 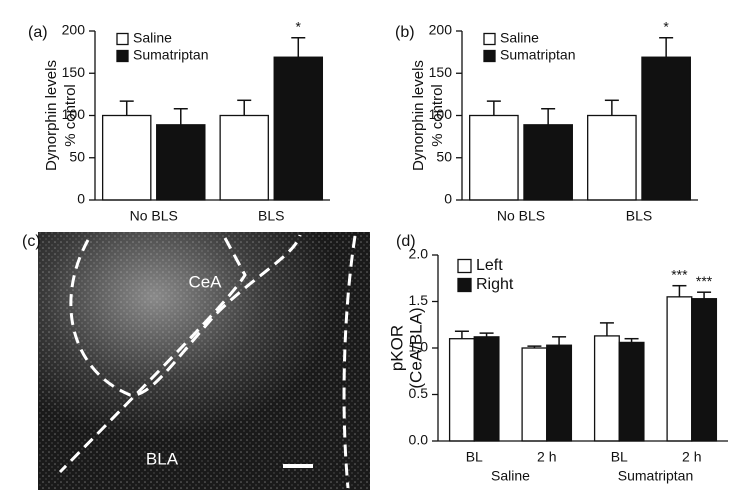 I want to click on panel-label: (a), so click(x=38, y=32).